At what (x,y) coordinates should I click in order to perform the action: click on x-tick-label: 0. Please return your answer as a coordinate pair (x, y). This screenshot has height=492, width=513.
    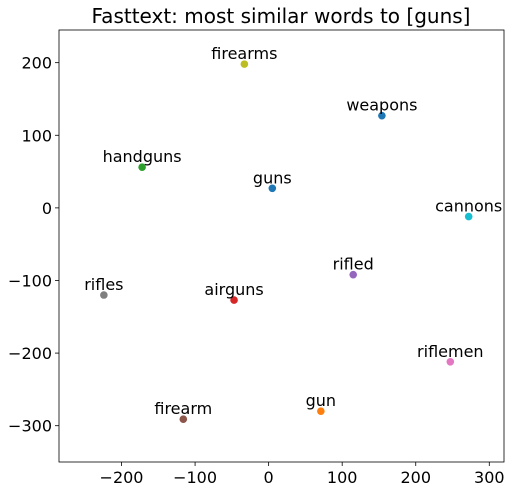
    Looking at the image, I should click on (269, 477).